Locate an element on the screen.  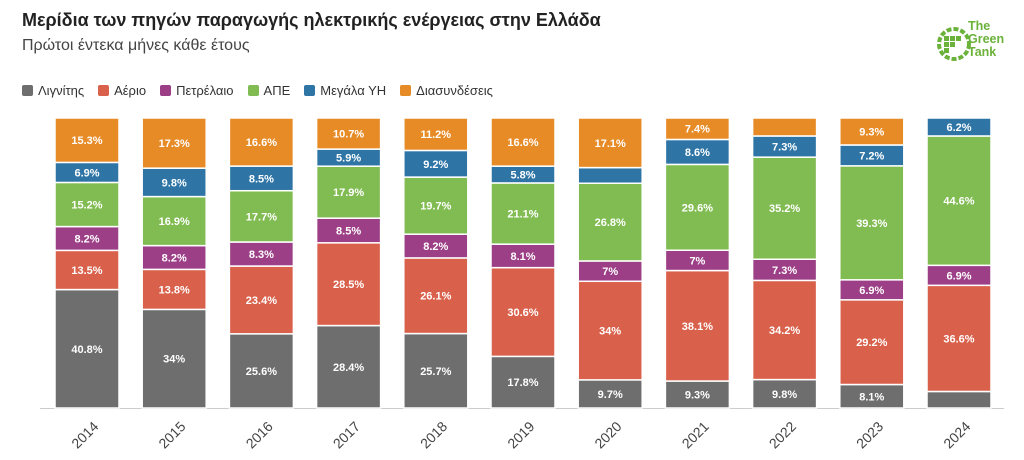
data-label: 9.3% is located at coordinates (871, 132).